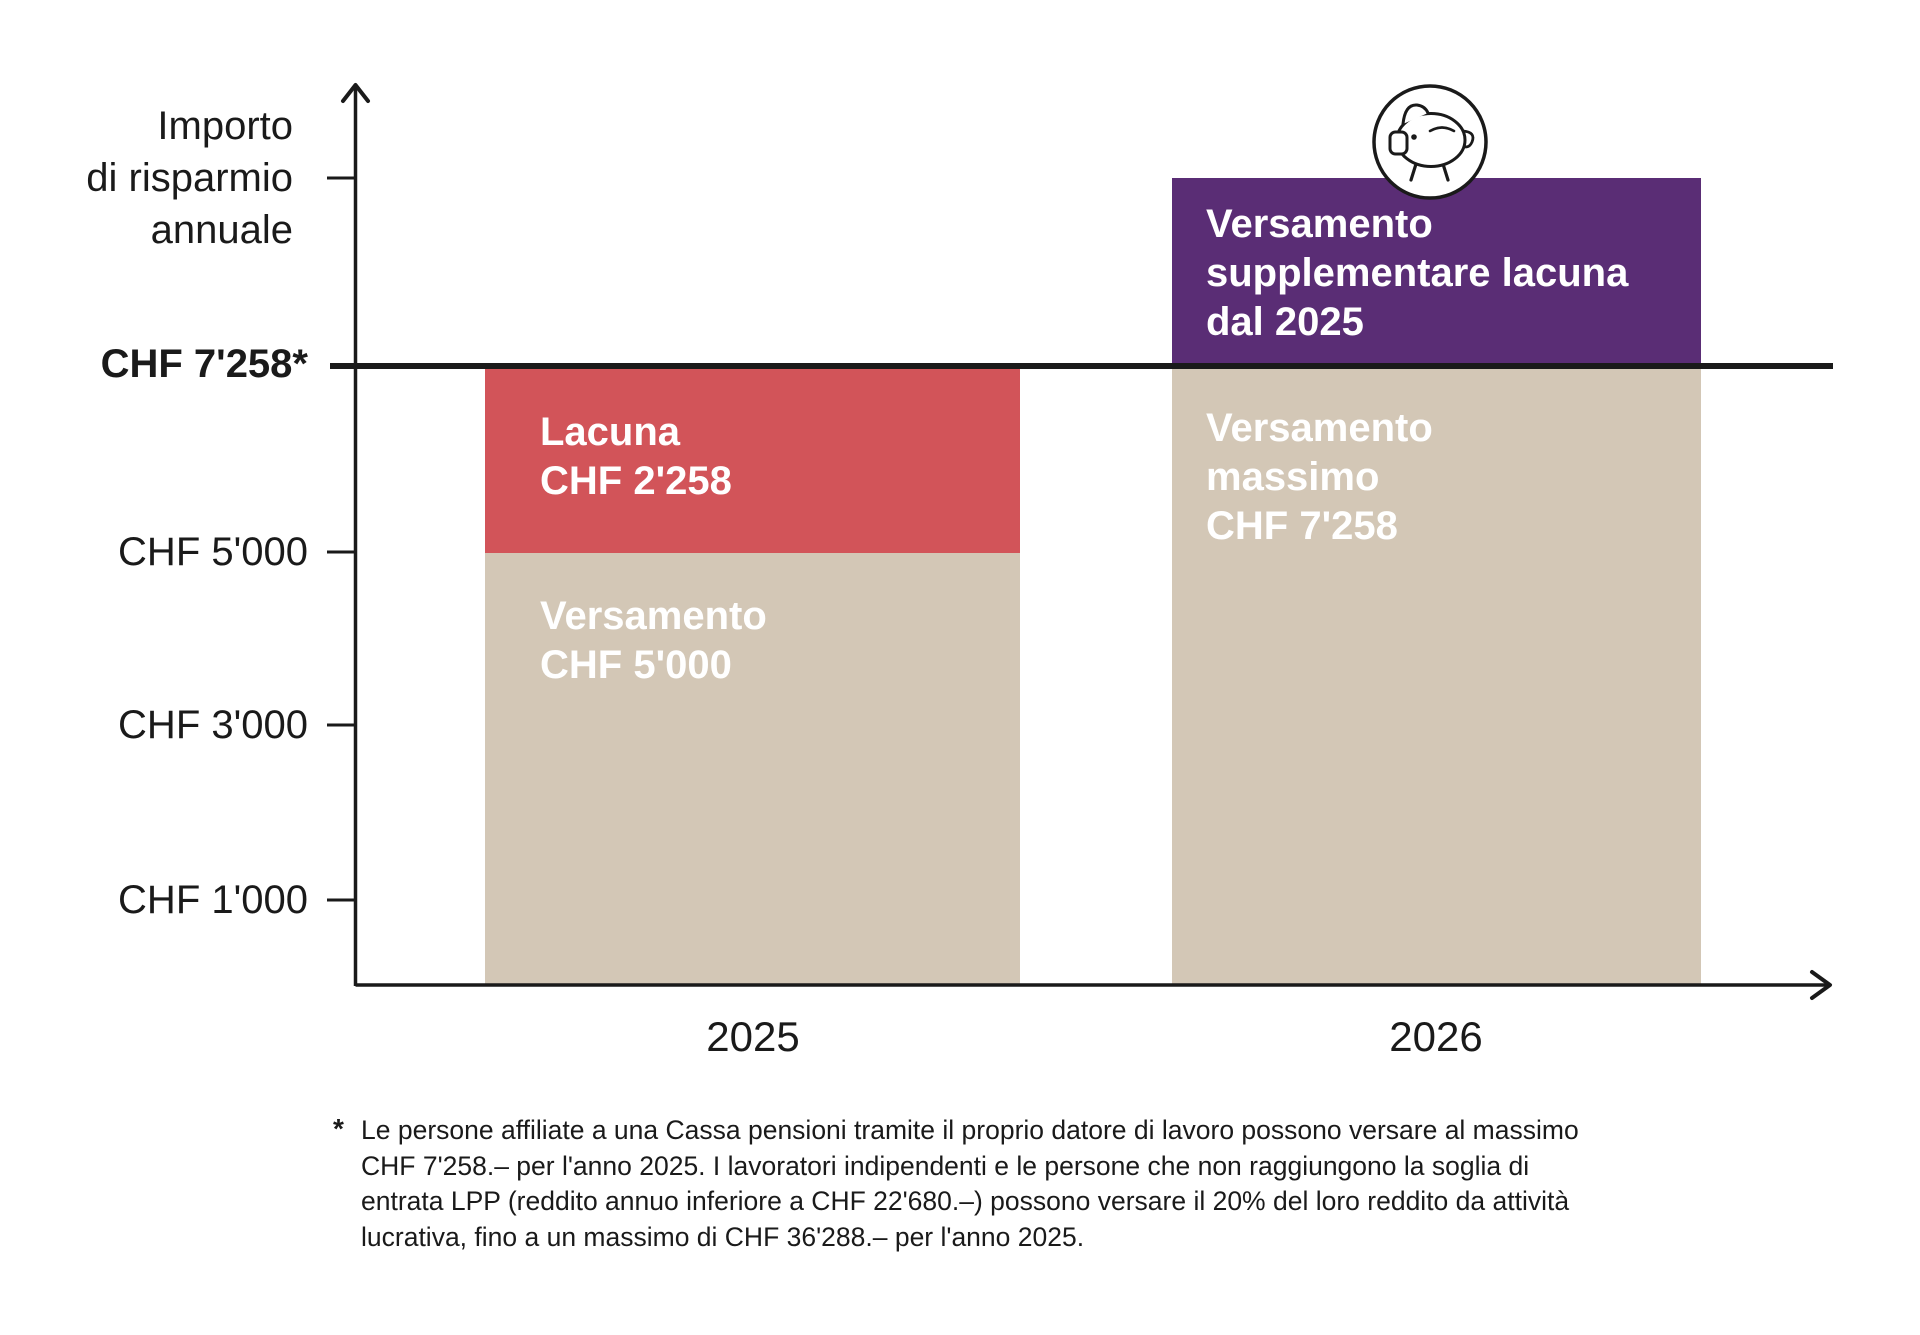  What do you see at coordinates (1285, 322) in the screenshot?
I see `bar-label-line: dal 2025` at bounding box center [1285, 322].